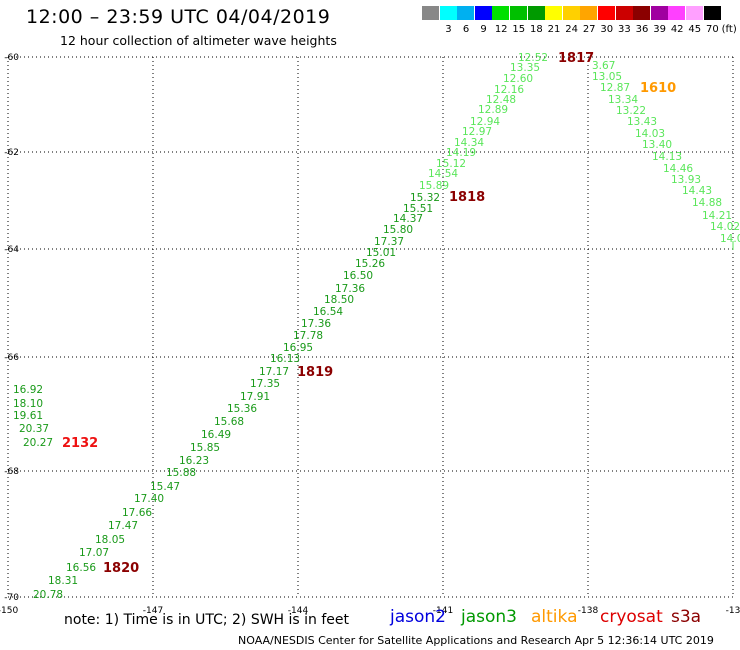 This screenshot has width=740, height=650. Describe the element at coordinates (28, 404) in the screenshot. I see `wave-height-value: 18.10` at that location.